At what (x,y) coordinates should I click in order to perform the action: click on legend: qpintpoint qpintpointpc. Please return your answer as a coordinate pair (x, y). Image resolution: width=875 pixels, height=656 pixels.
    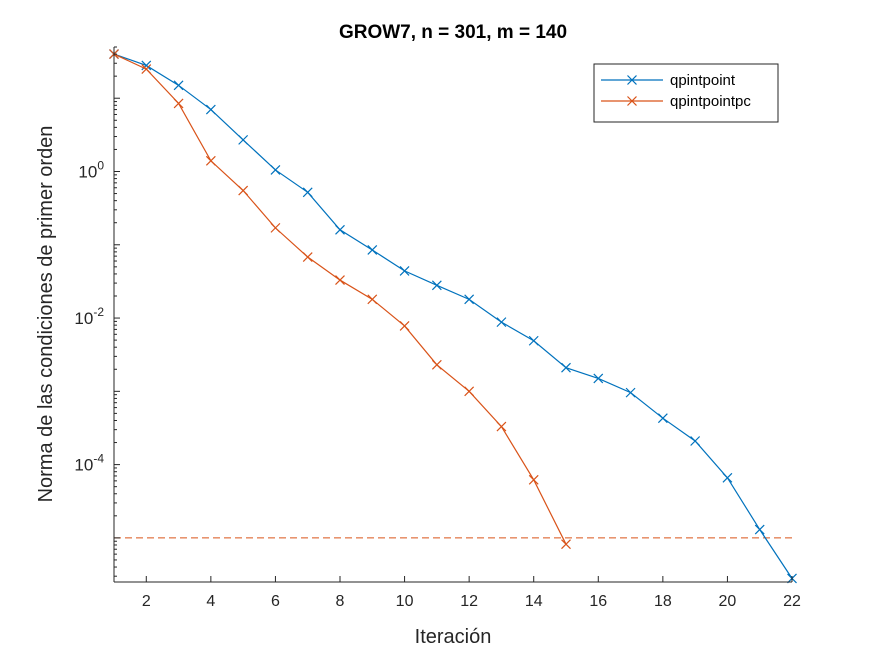
    Looking at the image, I should click on (686, 93).